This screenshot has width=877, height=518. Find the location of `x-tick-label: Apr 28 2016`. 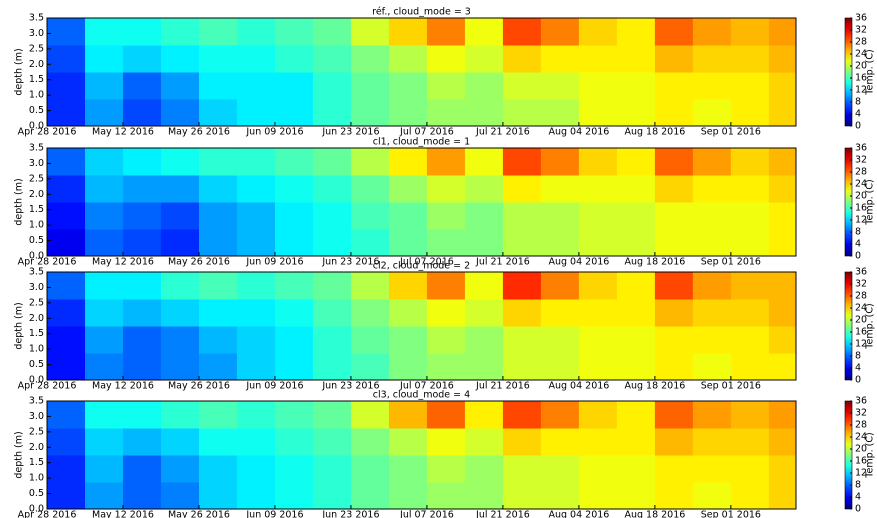

x-tick-label: Apr 28 2016 is located at coordinates (47, 386).